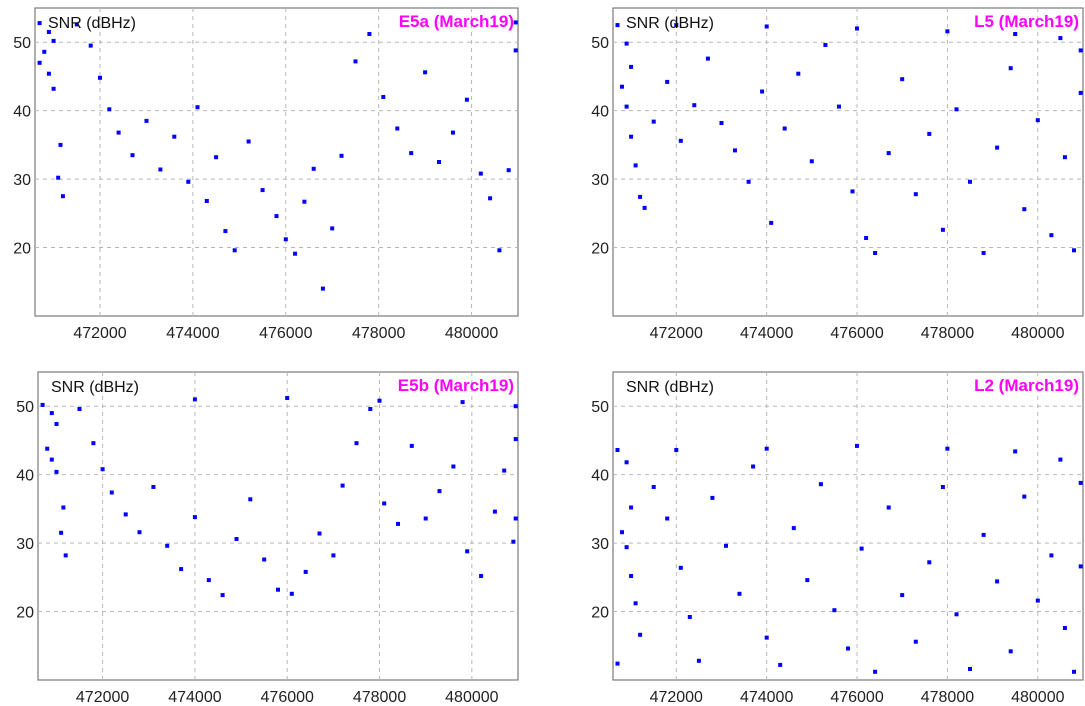 This screenshot has width=1085, height=706. Describe the element at coordinates (1026, 21) in the screenshot. I see `chart-title: L5 (March19)` at that location.